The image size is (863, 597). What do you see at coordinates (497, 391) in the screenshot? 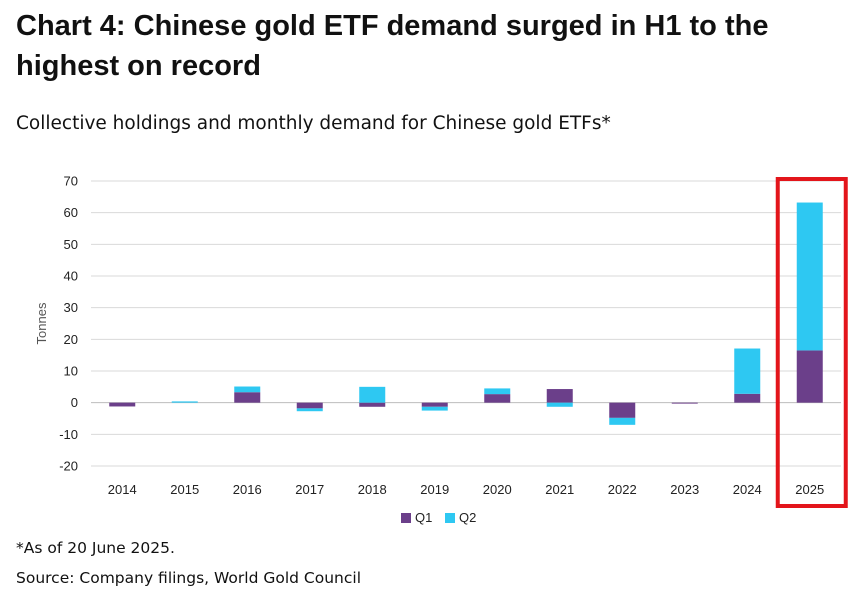
I see `bar-q2-2020` at bounding box center [497, 391].